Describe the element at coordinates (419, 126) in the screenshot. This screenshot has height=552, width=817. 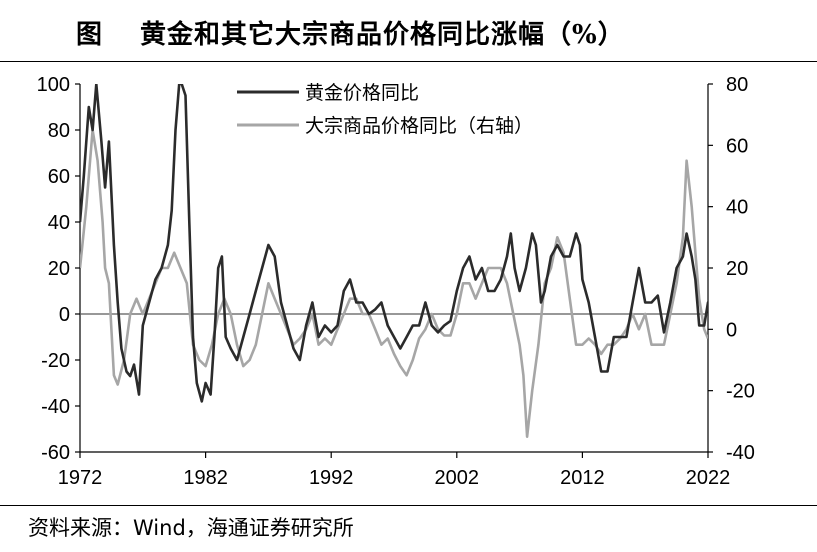
I see `legend-label: 大宗商品价格同比（右轴）` at that location.